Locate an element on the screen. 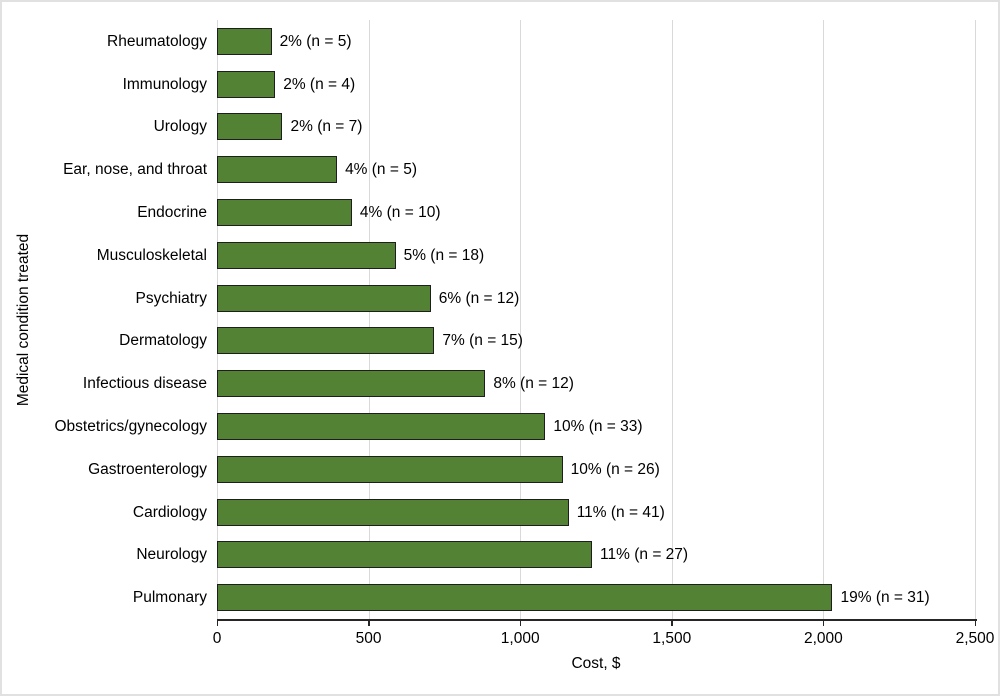 This screenshot has height=696, width=1000. bar-value-label: 8% (n = 12) is located at coordinates (533, 384).